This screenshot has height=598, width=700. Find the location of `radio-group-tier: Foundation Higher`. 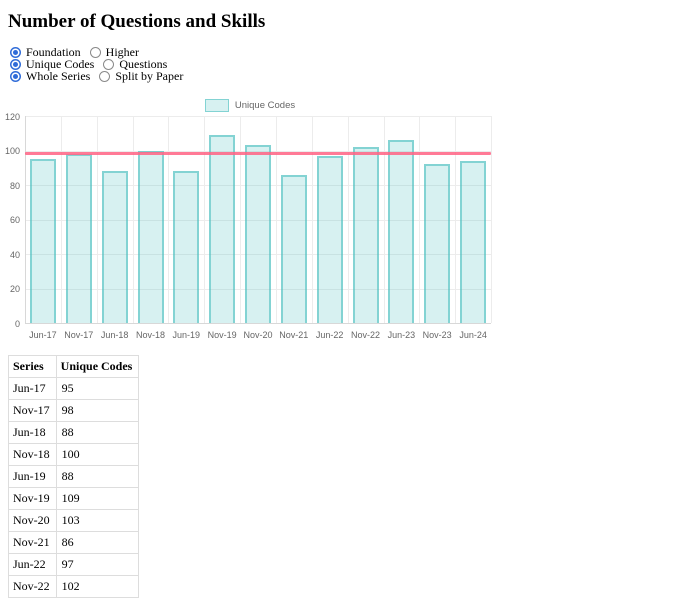

radio-group-tier: Foundation Higher is located at coordinates (101, 52).